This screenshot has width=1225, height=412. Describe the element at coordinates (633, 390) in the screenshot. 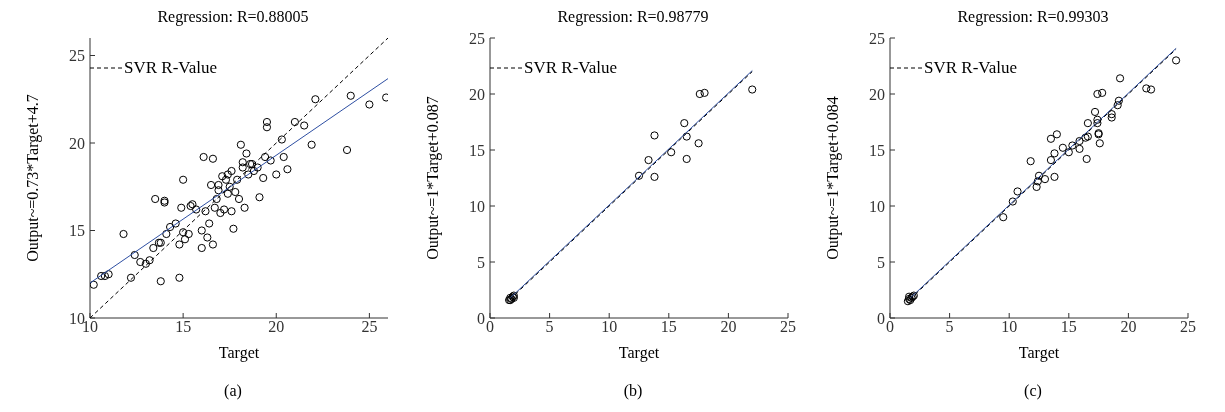

I see `text: (b)` at that location.